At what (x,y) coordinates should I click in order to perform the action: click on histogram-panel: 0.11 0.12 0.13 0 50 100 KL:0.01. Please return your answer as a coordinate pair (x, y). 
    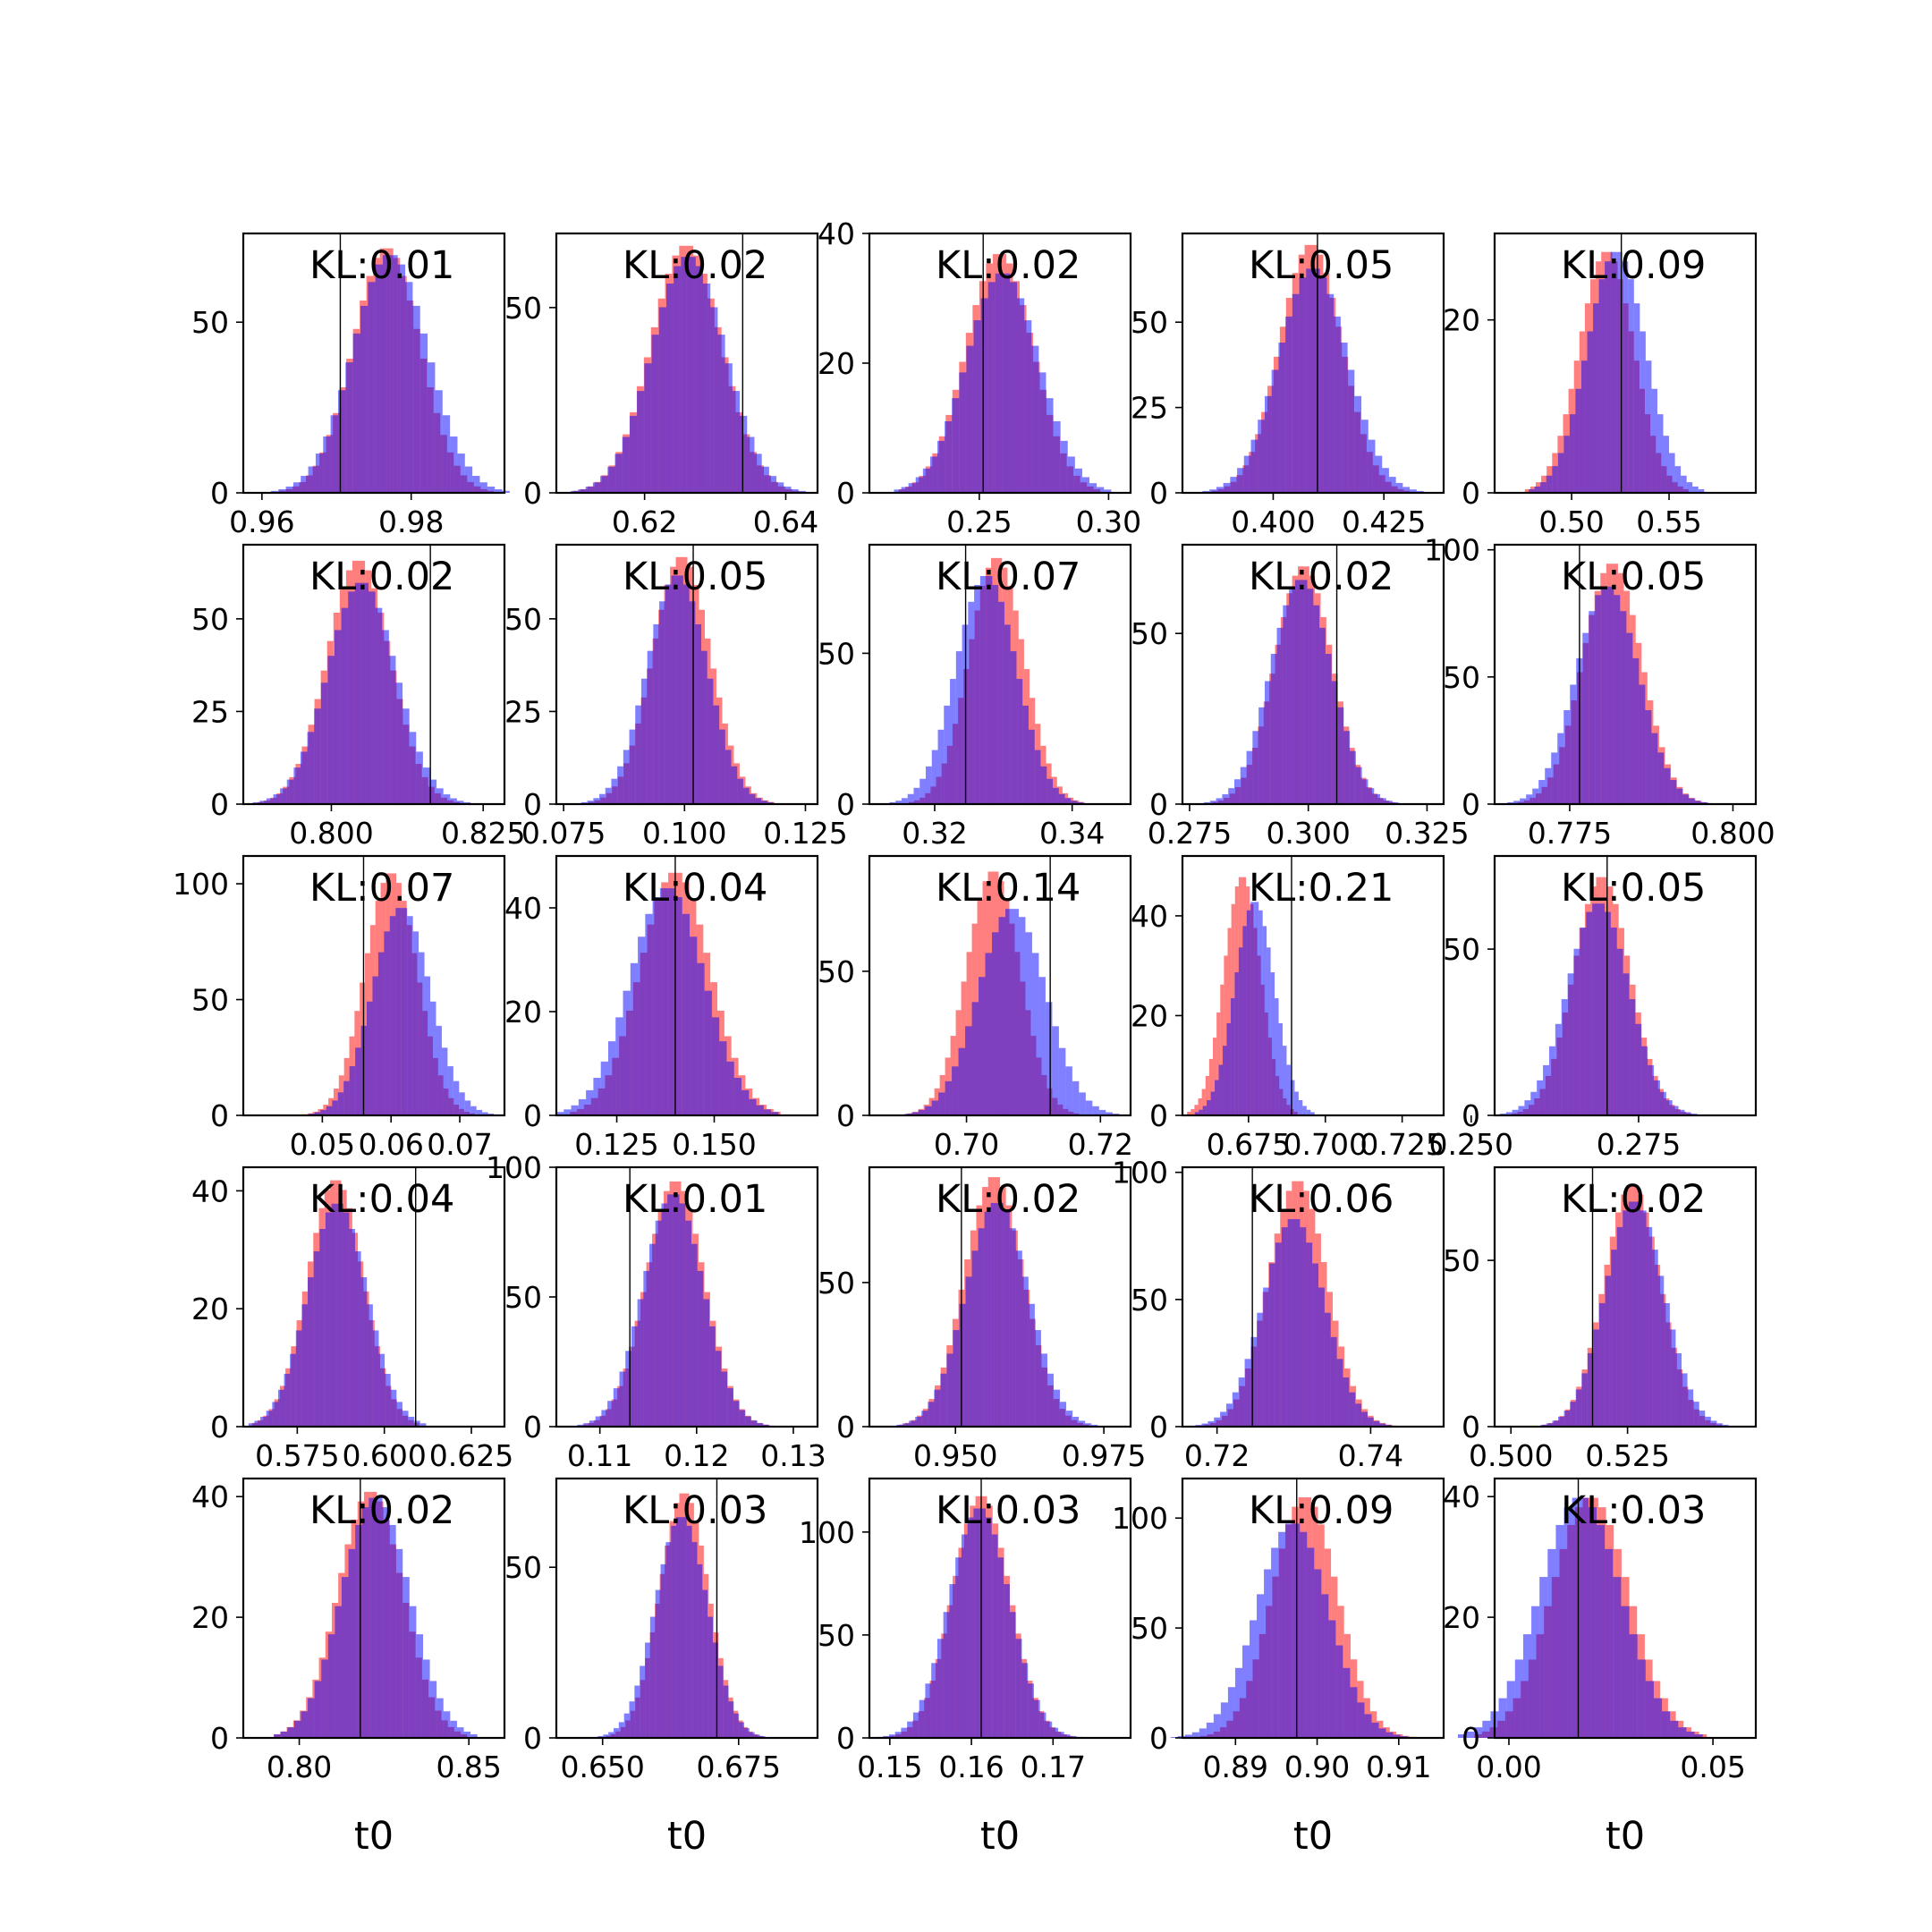
    Looking at the image, I should click on (656, 1311).